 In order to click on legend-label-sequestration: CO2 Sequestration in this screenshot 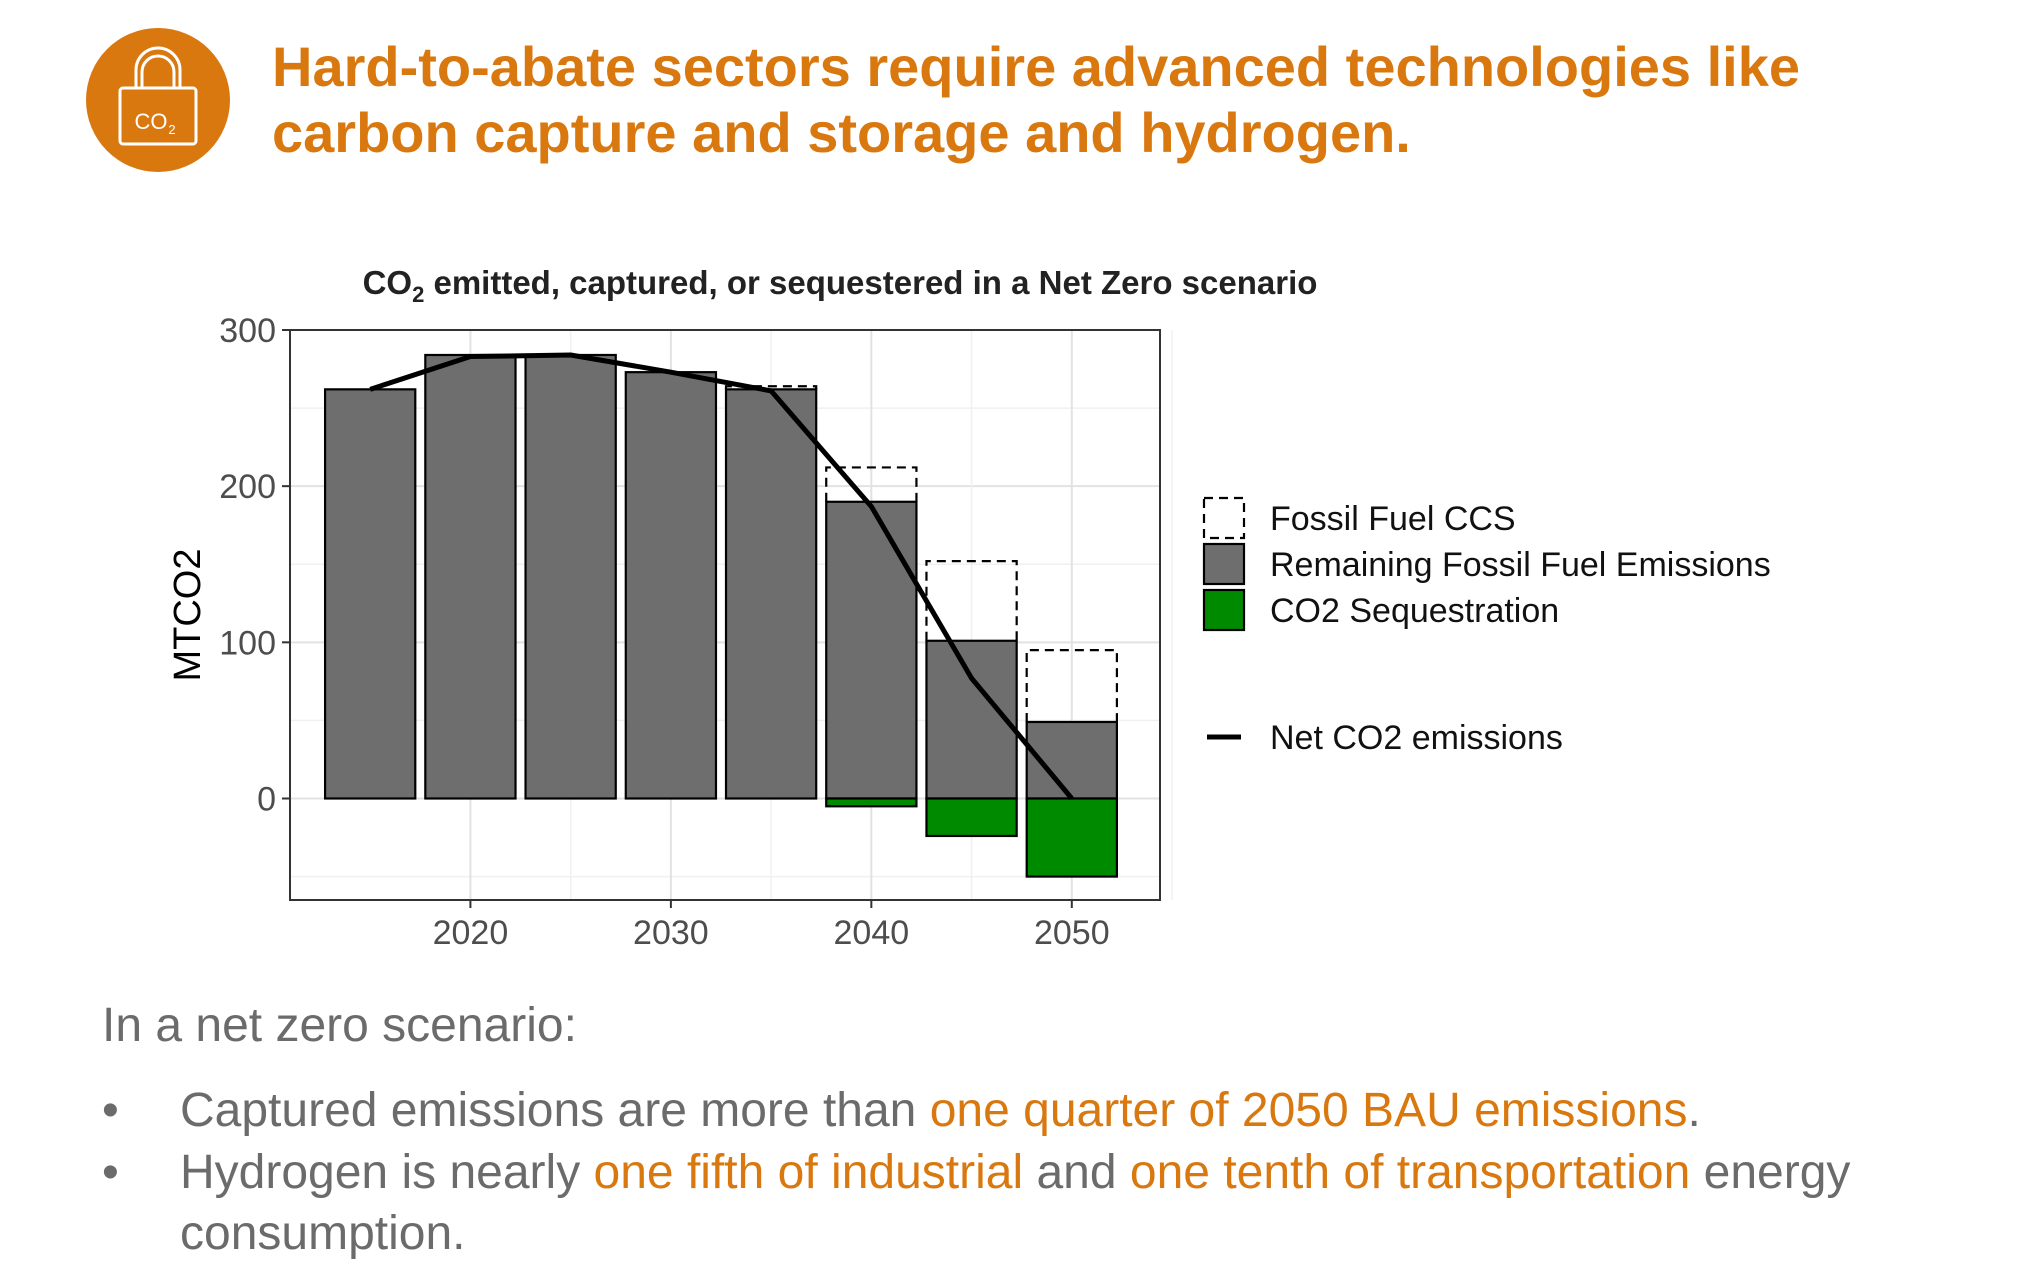, I will do `click(1414, 611)`.